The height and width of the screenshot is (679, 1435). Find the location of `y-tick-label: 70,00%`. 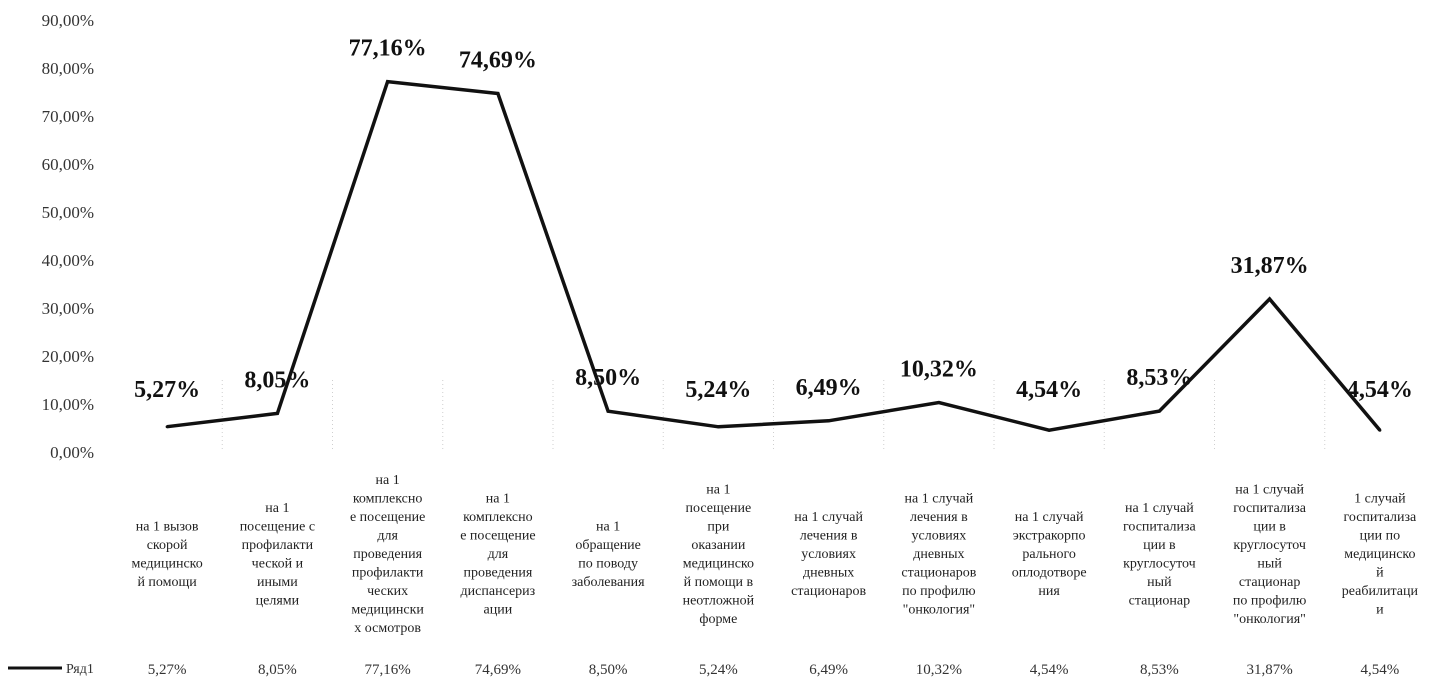

y-tick-label: 70,00% is located at coordinates (68, 116).